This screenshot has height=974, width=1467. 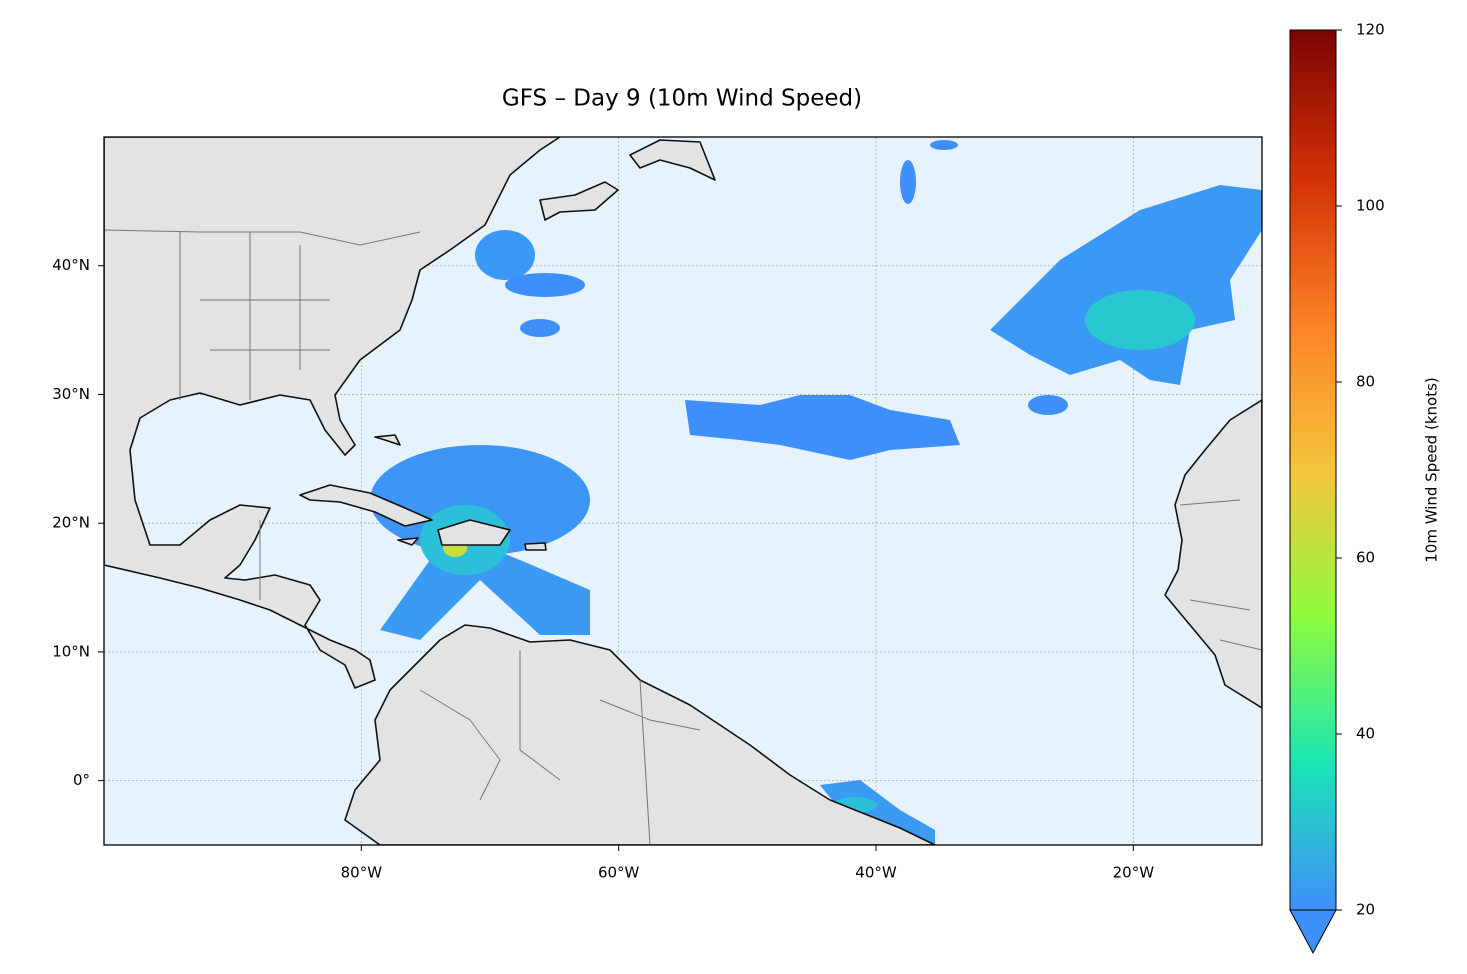 I want to click on jamaica, so click(x=408, y=541).